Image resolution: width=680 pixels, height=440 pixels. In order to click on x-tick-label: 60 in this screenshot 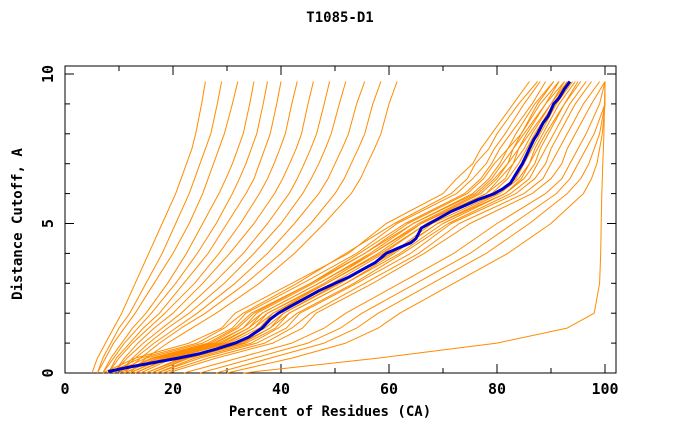, I will do `click(389, 389)`.